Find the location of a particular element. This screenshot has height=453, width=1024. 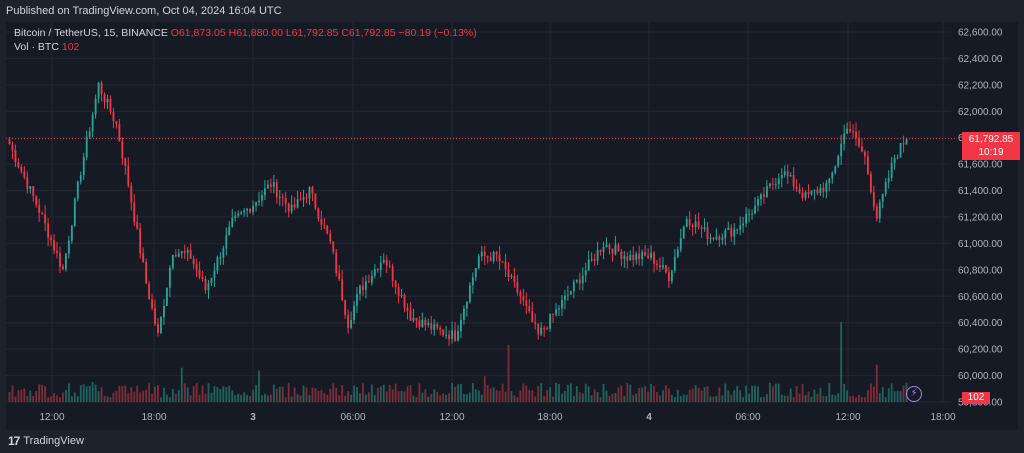

y-tick-label: 61,400.00 is located at coordinates (980, 191).